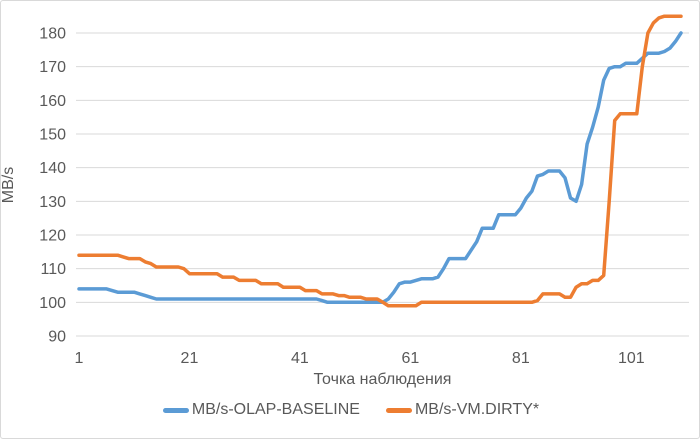 The width and height of the screenshot is (700, 439). What do you see at coordinates (631, 358) in the screenshot?
I see `x-tick-label-101: 101` at bounding box center [631, 358].